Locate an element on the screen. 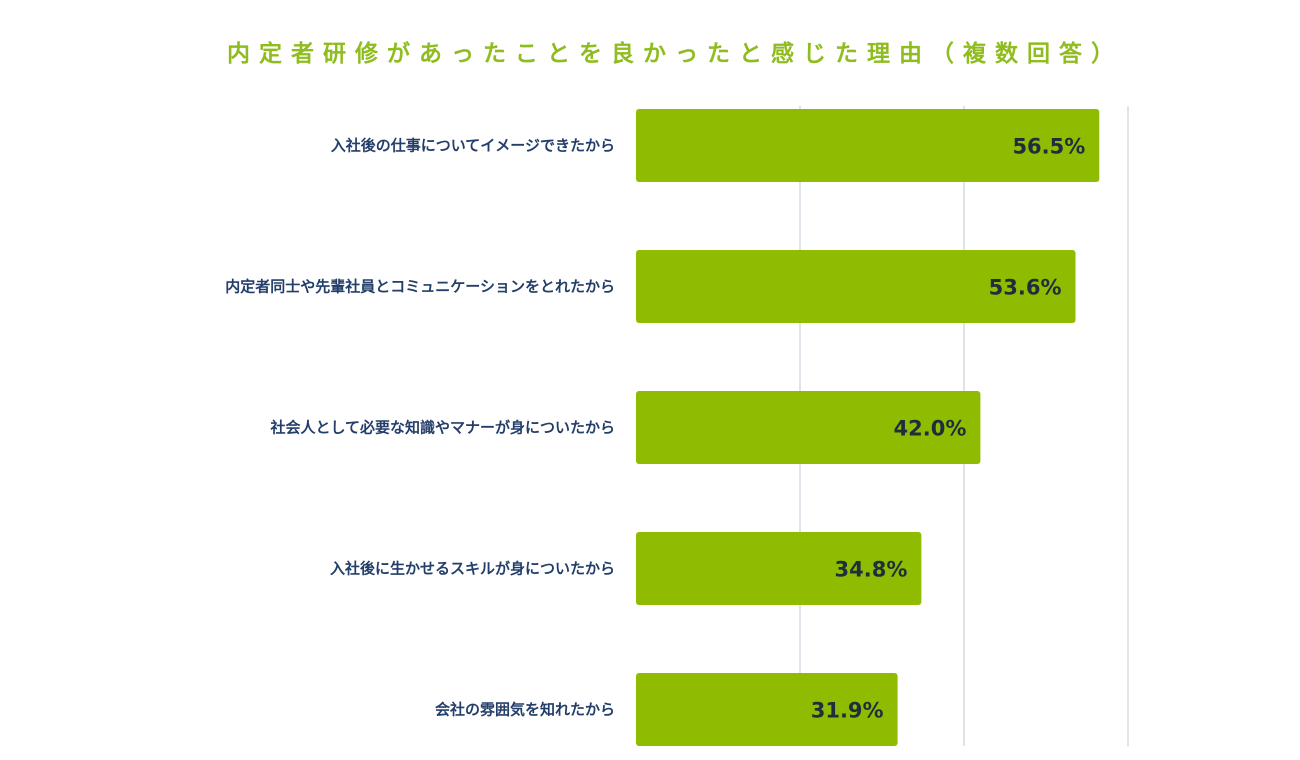 The image size is (1300, 760). category-label: 入社後の仕事についてイメージできたから is located at coordinates (473, 146).